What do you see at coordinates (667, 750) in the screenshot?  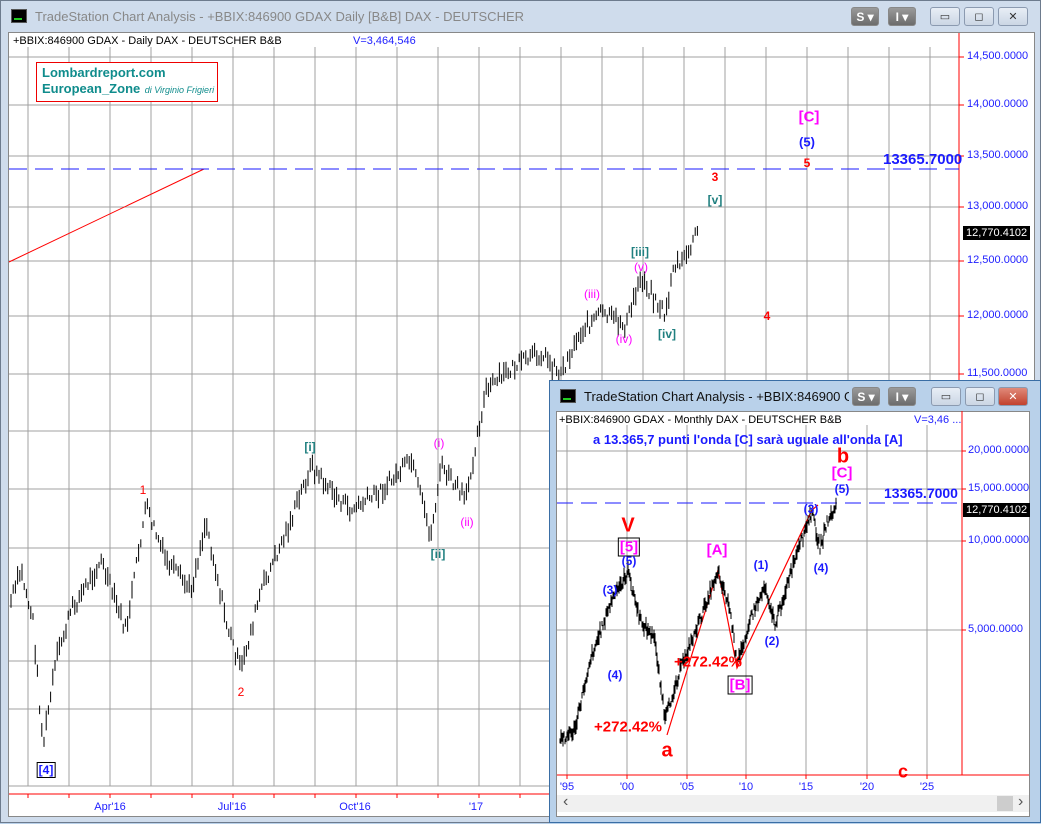 I see `wave-label: a` at bounding box center [667, 750].